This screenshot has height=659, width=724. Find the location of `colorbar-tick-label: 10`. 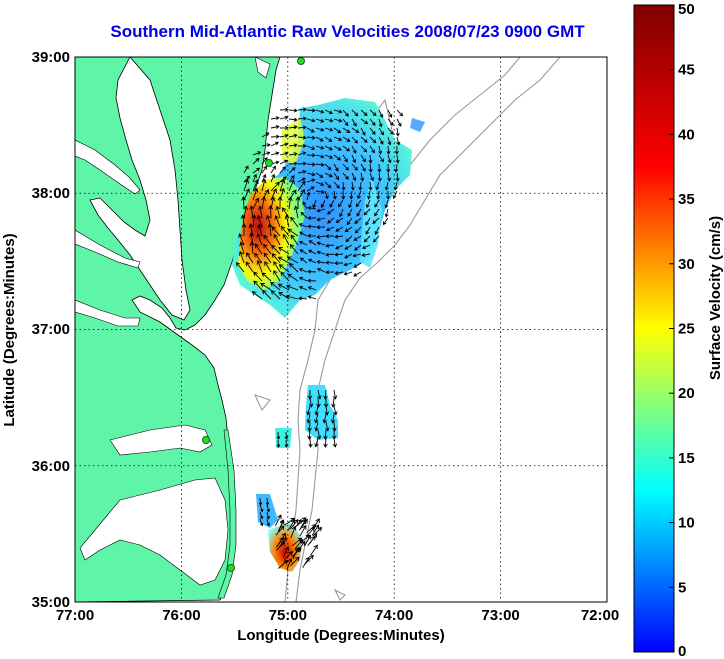

colorbar-tick-label: 10 is located at coordinates (686, 523).